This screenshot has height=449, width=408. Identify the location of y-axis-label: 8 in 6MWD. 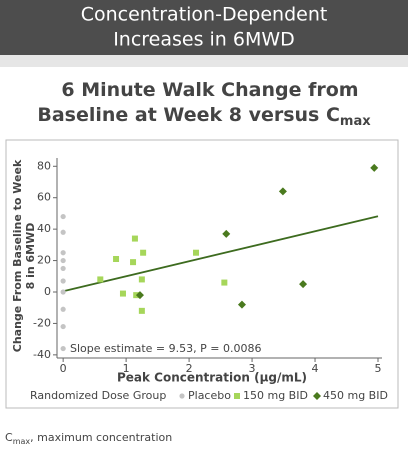
(30, 256).